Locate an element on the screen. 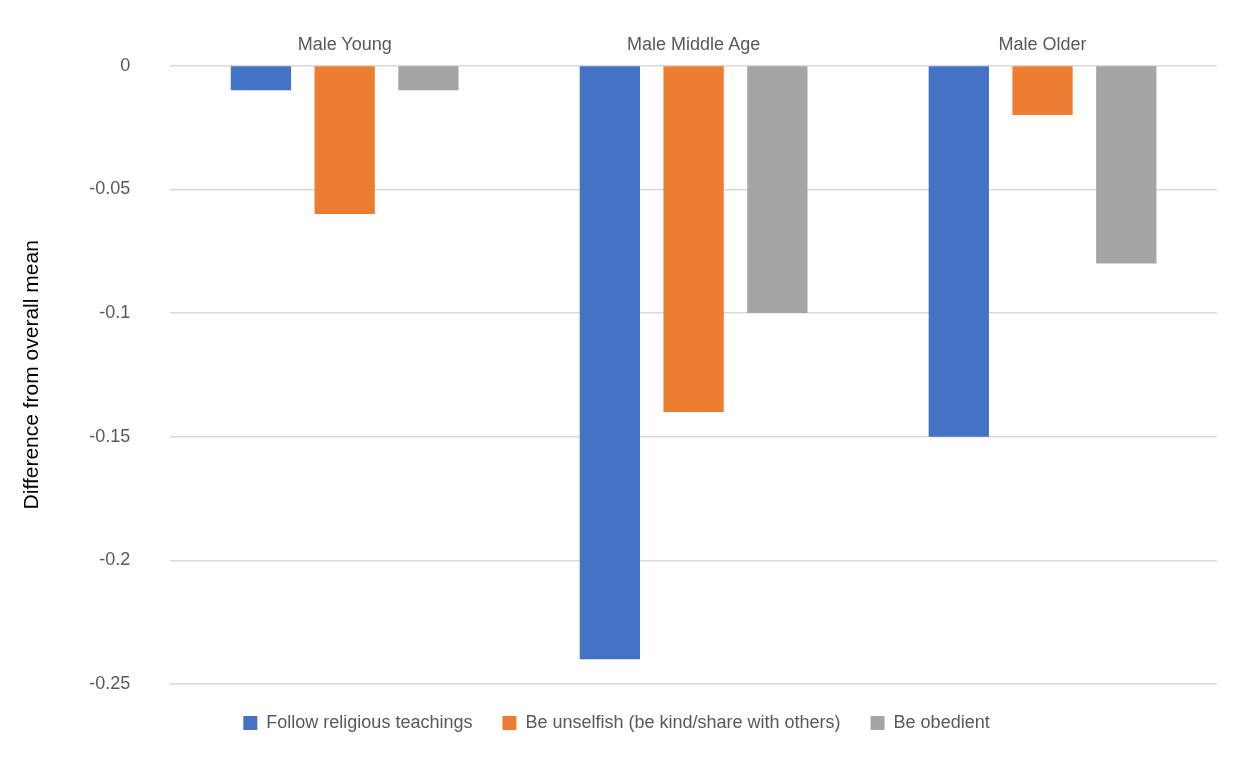  legend-label: Be obedient is located at coordinates (941, 721).